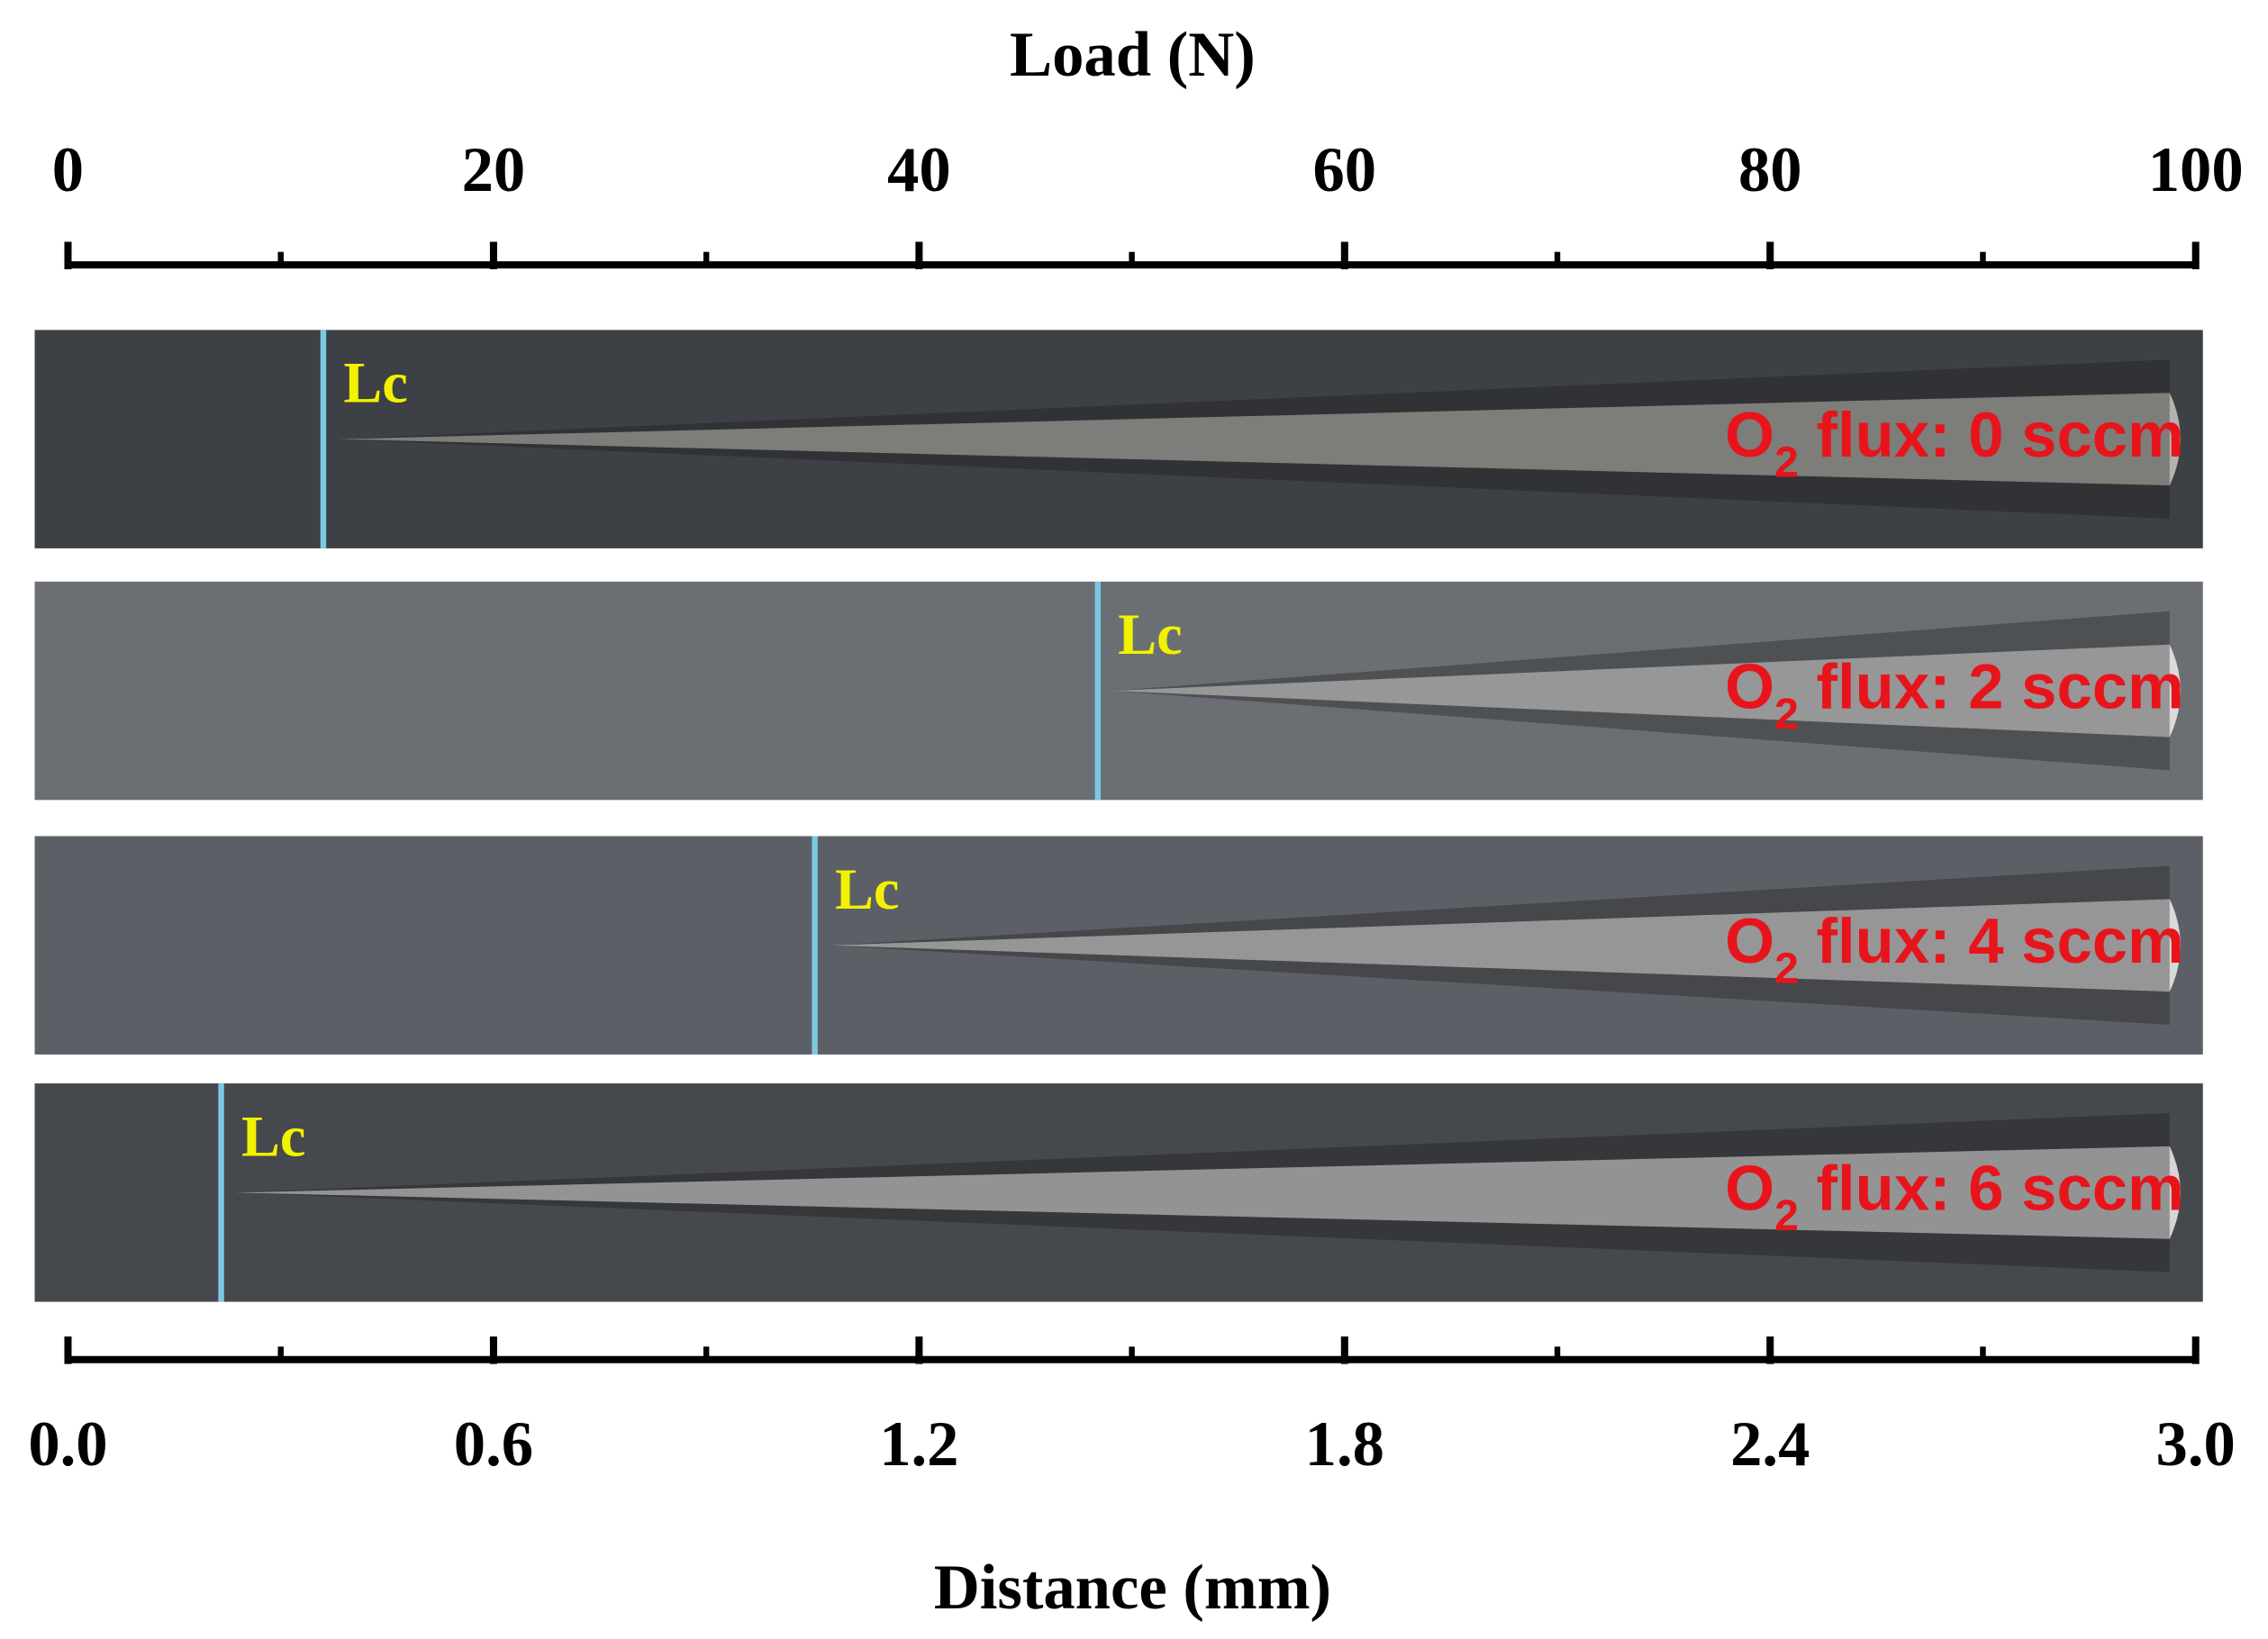  Describe the element at coordinates (1991, 685) in the screenshot. I see `flux-text: flux: 2 sccm` at that location.